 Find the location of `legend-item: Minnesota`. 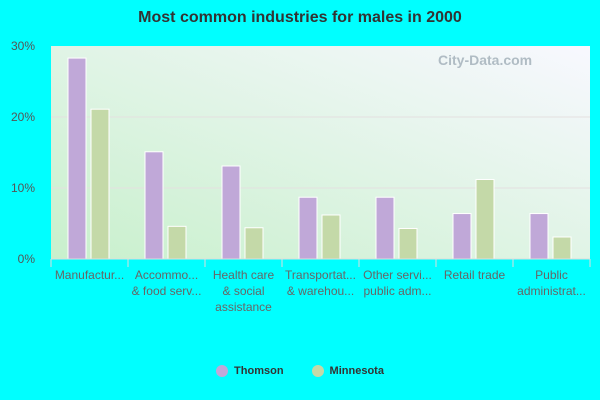

legend-item: Minnesota is located at coordinates (347, 371).